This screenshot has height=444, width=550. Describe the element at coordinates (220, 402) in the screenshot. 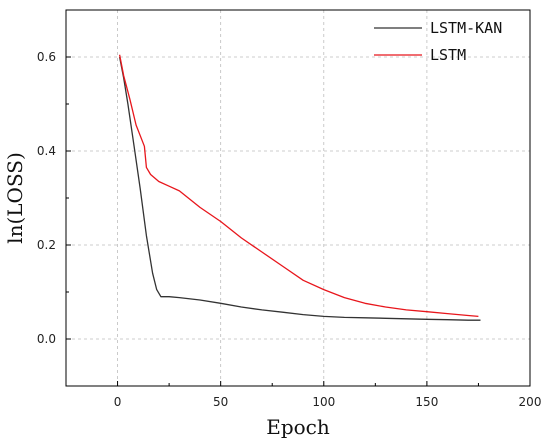

I see `x-tick-label: 50` at that location.